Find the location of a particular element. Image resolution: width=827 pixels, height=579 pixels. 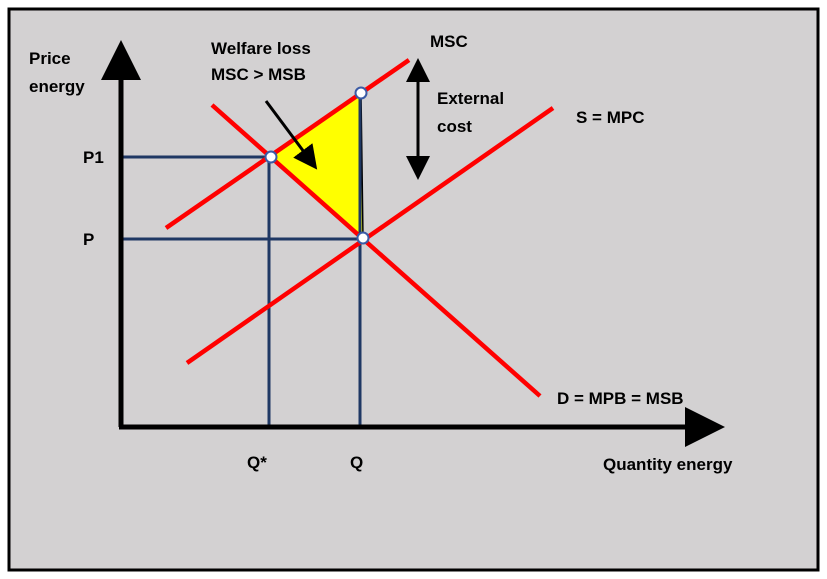

welfare-pointer-arrow is located at coordinates (291, 135).